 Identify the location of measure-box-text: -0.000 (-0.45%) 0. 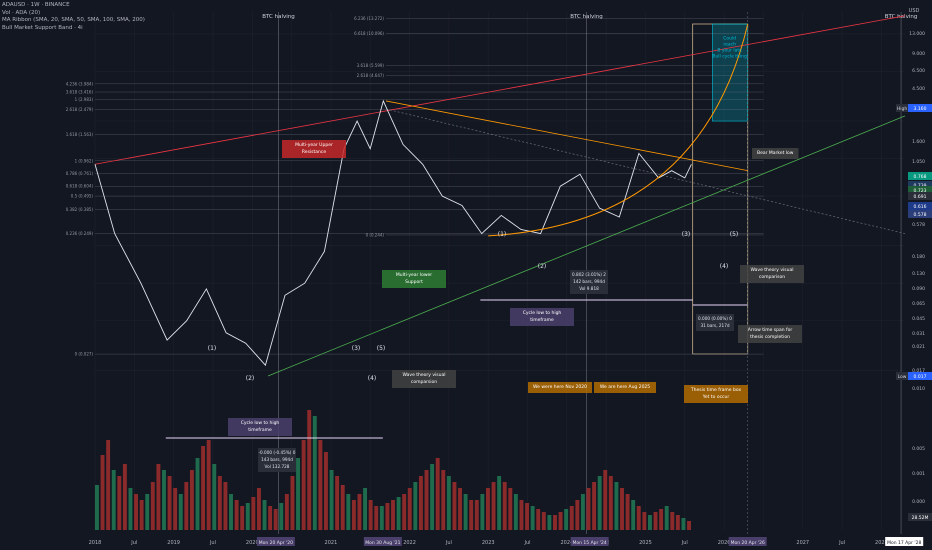
(277, 452).